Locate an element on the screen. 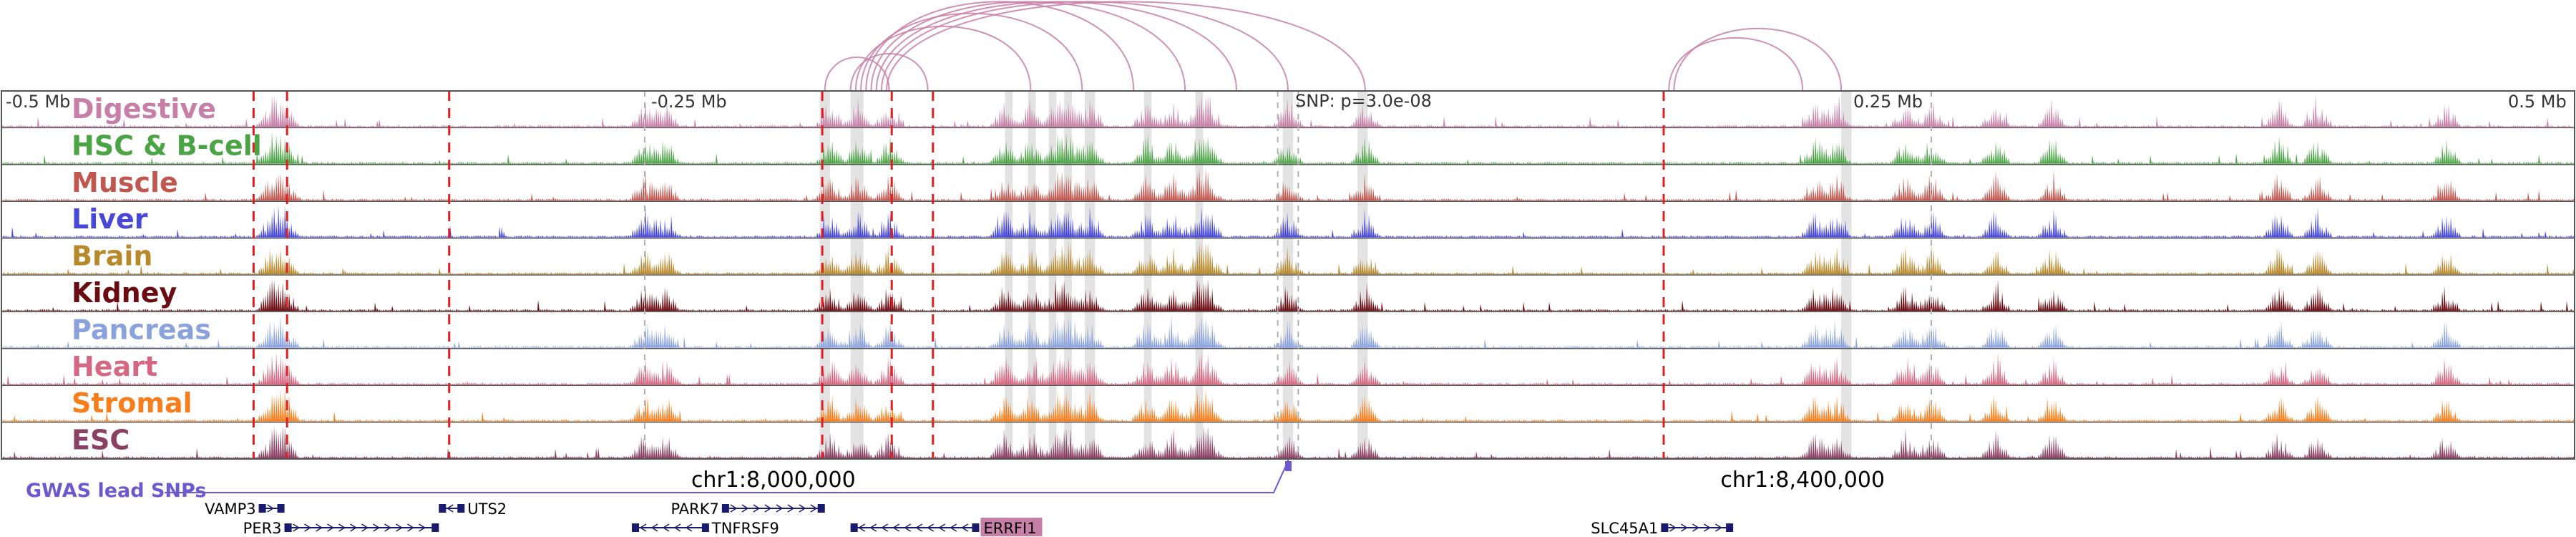 The width and height of the screenshot is (2576, 537). track-pancreas is located at coordinates (1288, 332).